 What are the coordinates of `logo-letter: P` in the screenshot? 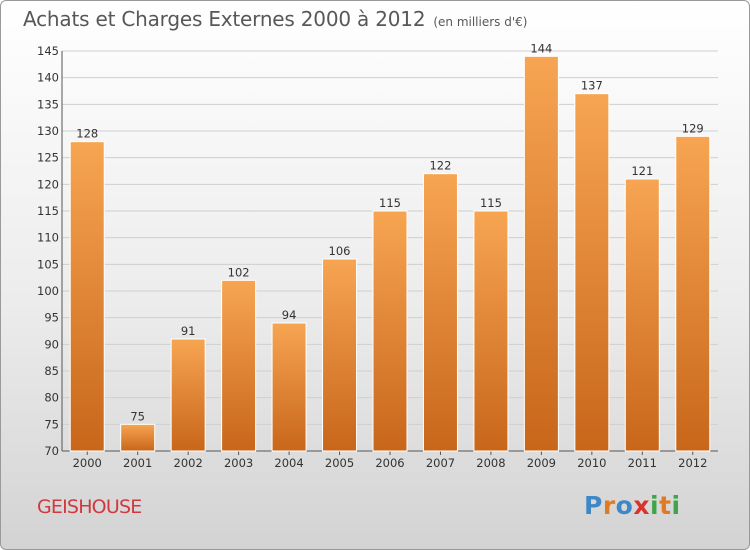 It's located at (593, 505).